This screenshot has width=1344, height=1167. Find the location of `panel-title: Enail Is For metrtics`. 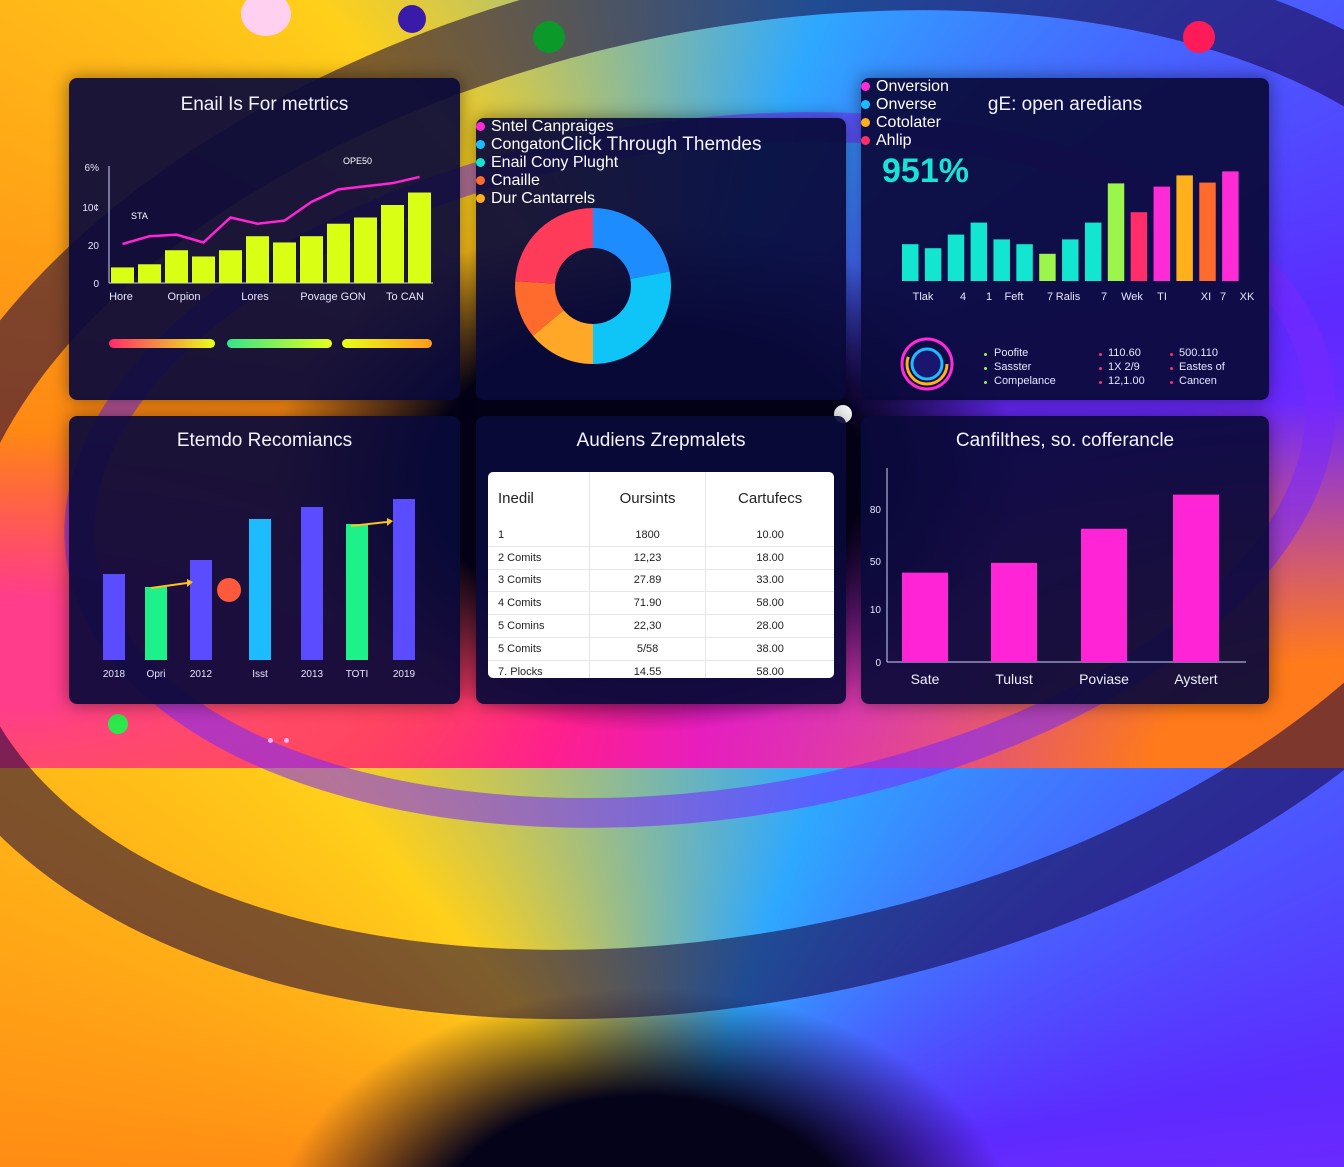

panel-title: Enail Is For metrtics is located at coordinates (264, 104).